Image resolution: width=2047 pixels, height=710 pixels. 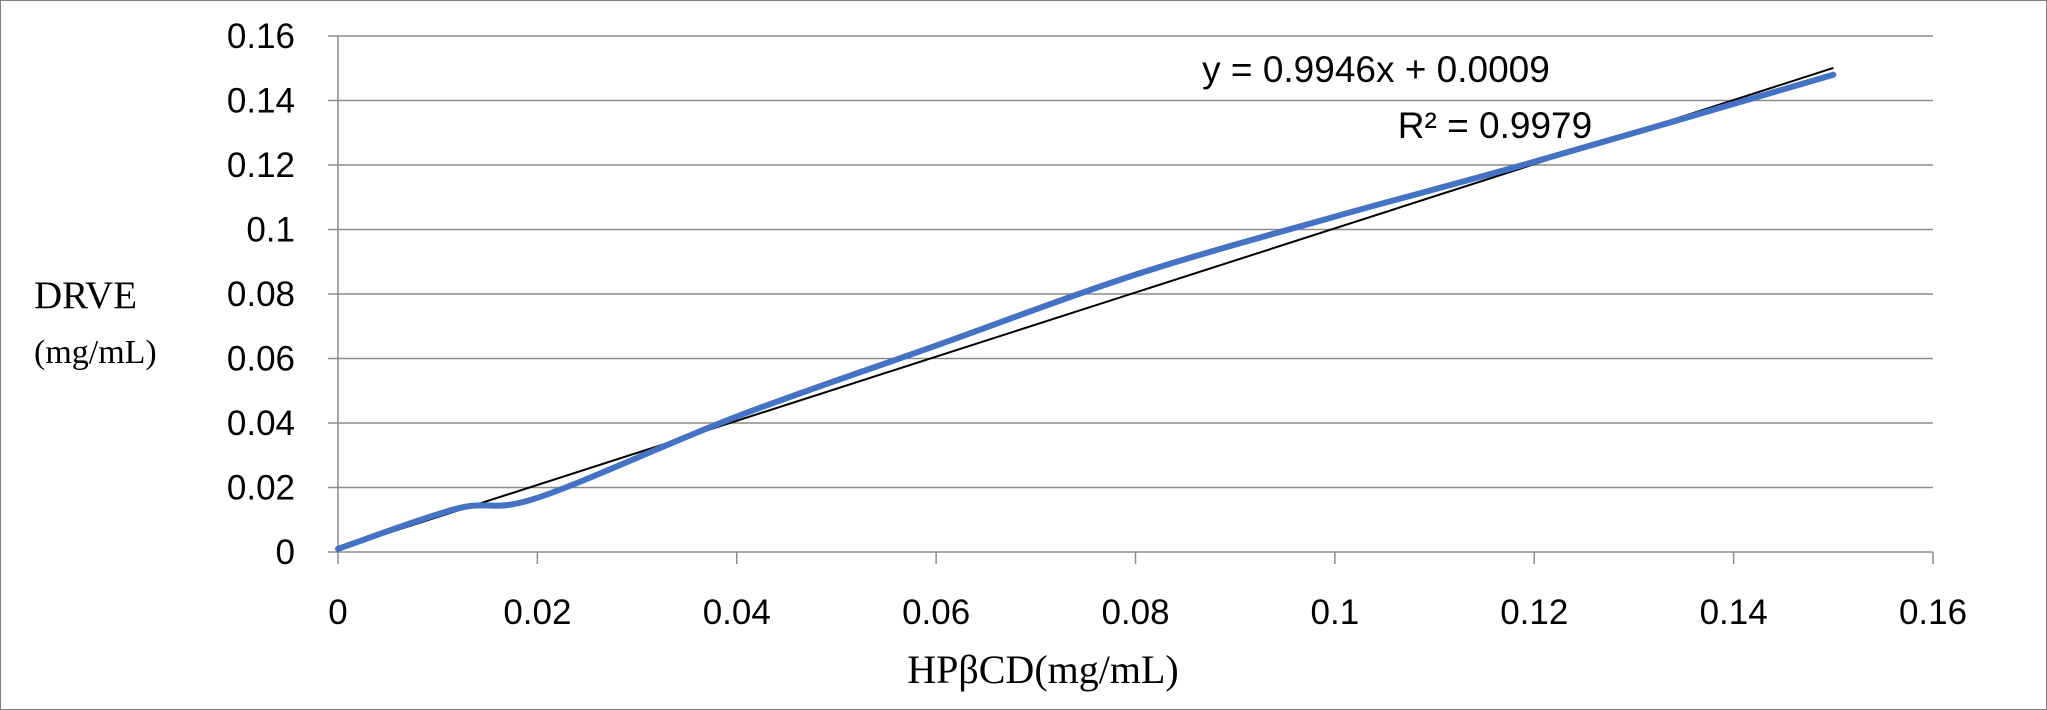 I want to click on x-tick-labels: 0 0.02 0.04 0.06 0.08 0.1 0.12 0.14 0.16, so click(x=1147, y=612).